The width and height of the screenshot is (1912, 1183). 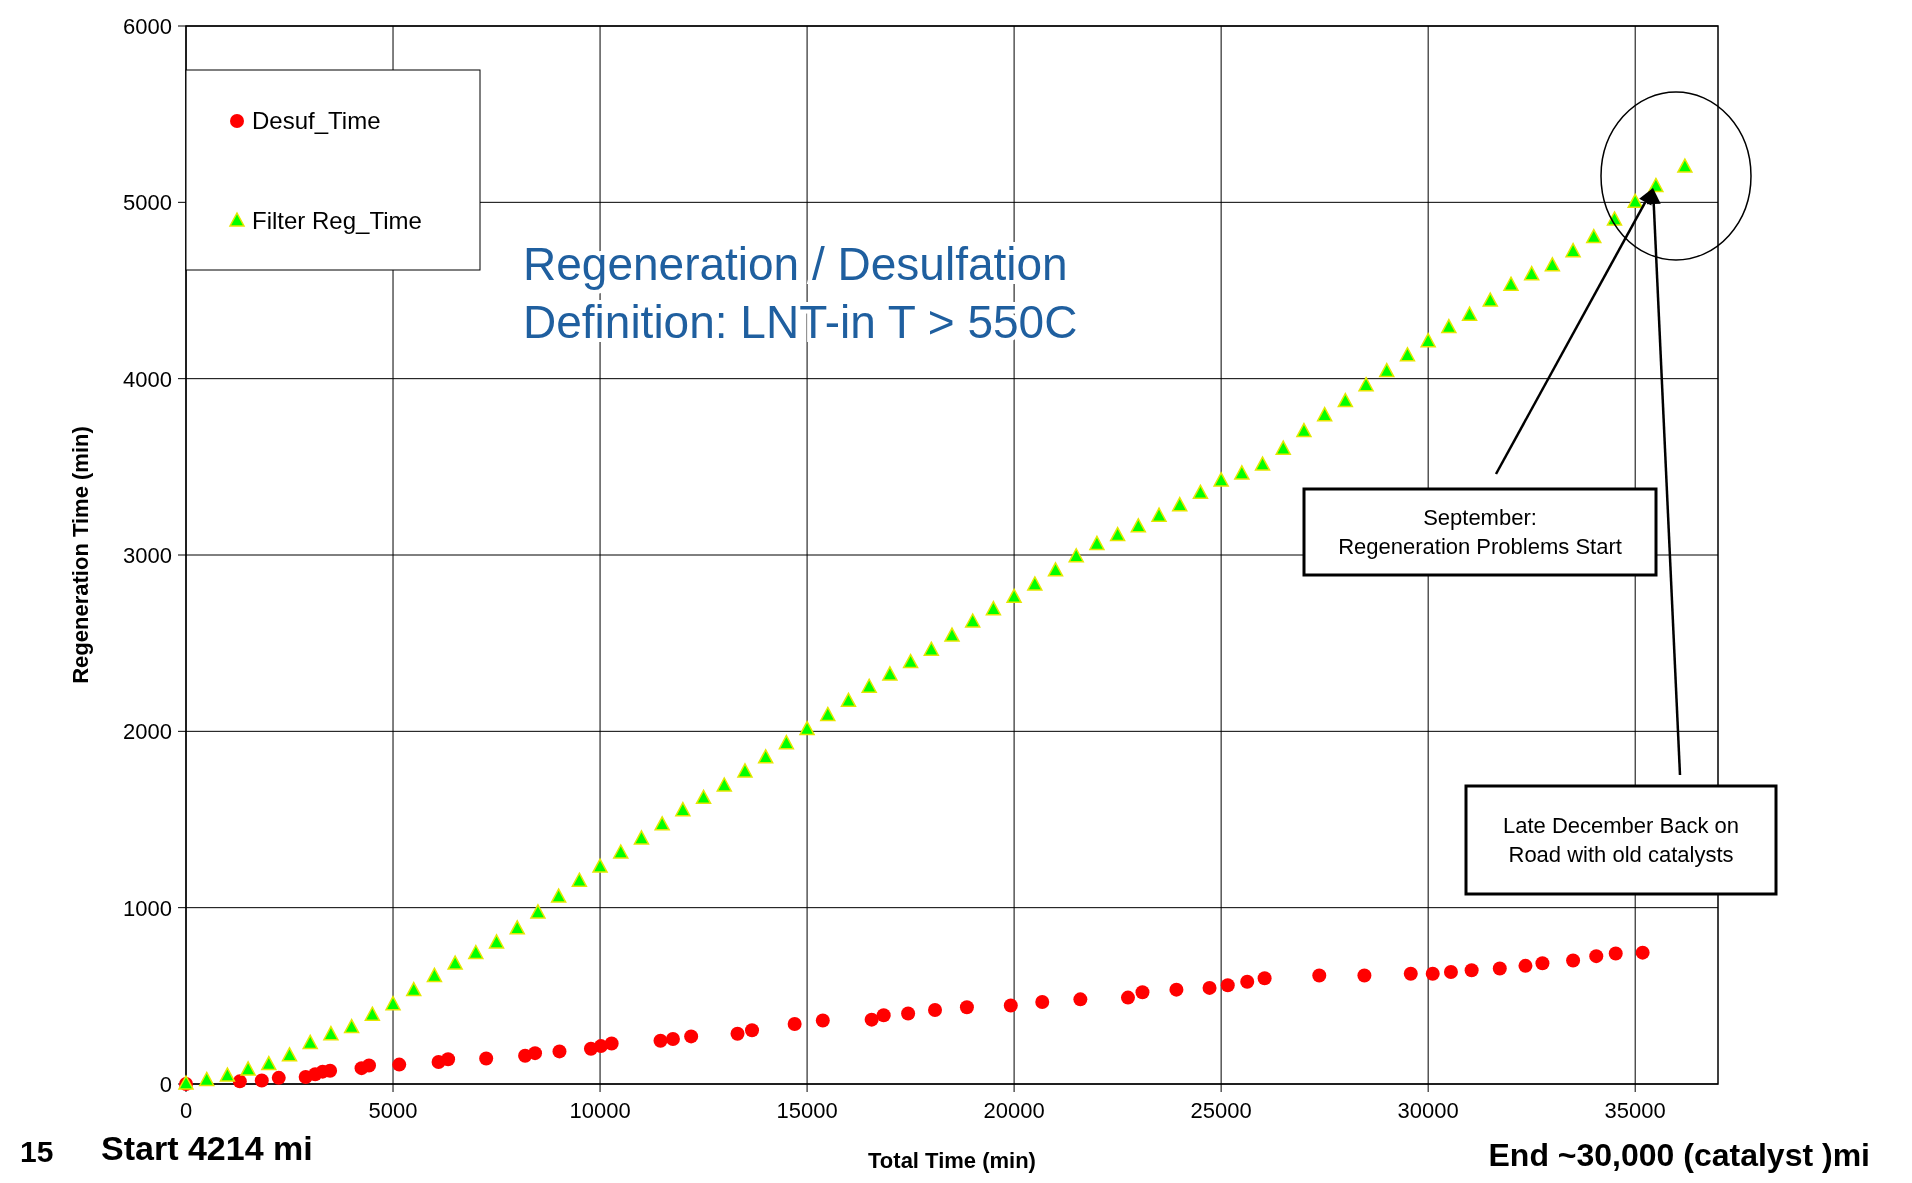 What do you see at coordinates (1428, 1110) in the screenshot?
I see `x-tick-label: 30000` at bounding box center [1428, 1110].